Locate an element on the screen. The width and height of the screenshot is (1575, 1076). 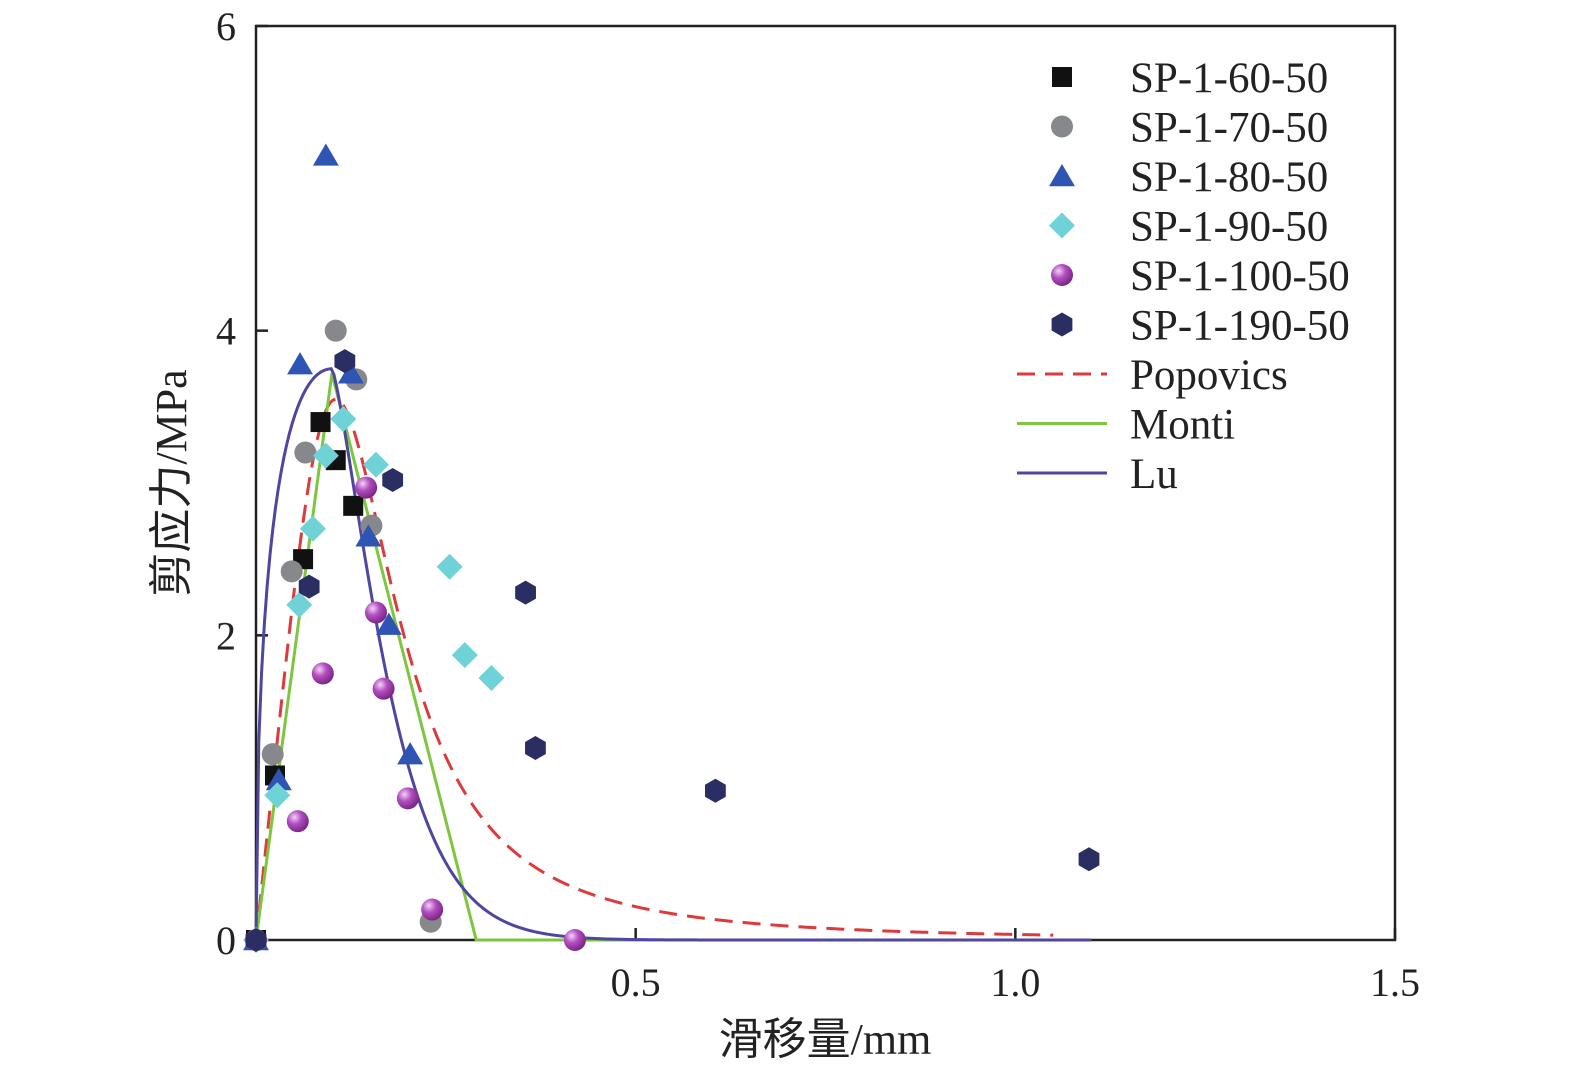
x-tick-label: 0.5 is located at coordinates (636, 982).